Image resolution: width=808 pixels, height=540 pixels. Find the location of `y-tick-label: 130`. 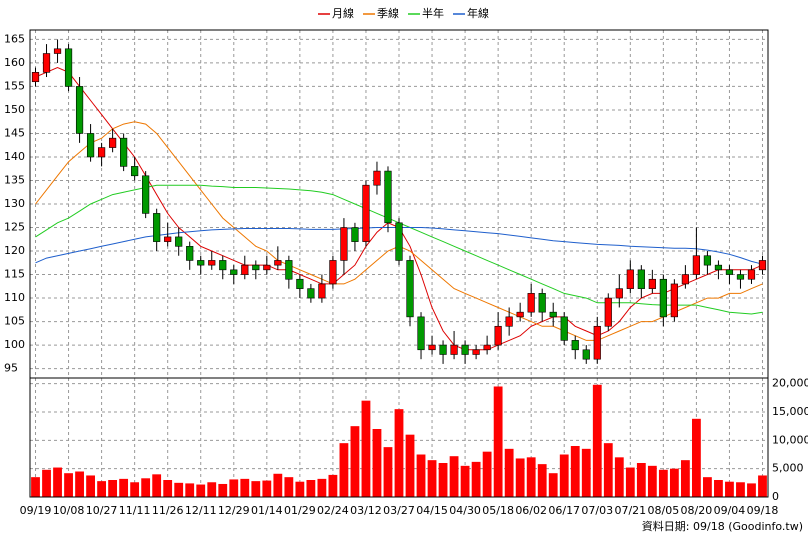

y-tick-label: 130 is located at coordinates (14, 203).